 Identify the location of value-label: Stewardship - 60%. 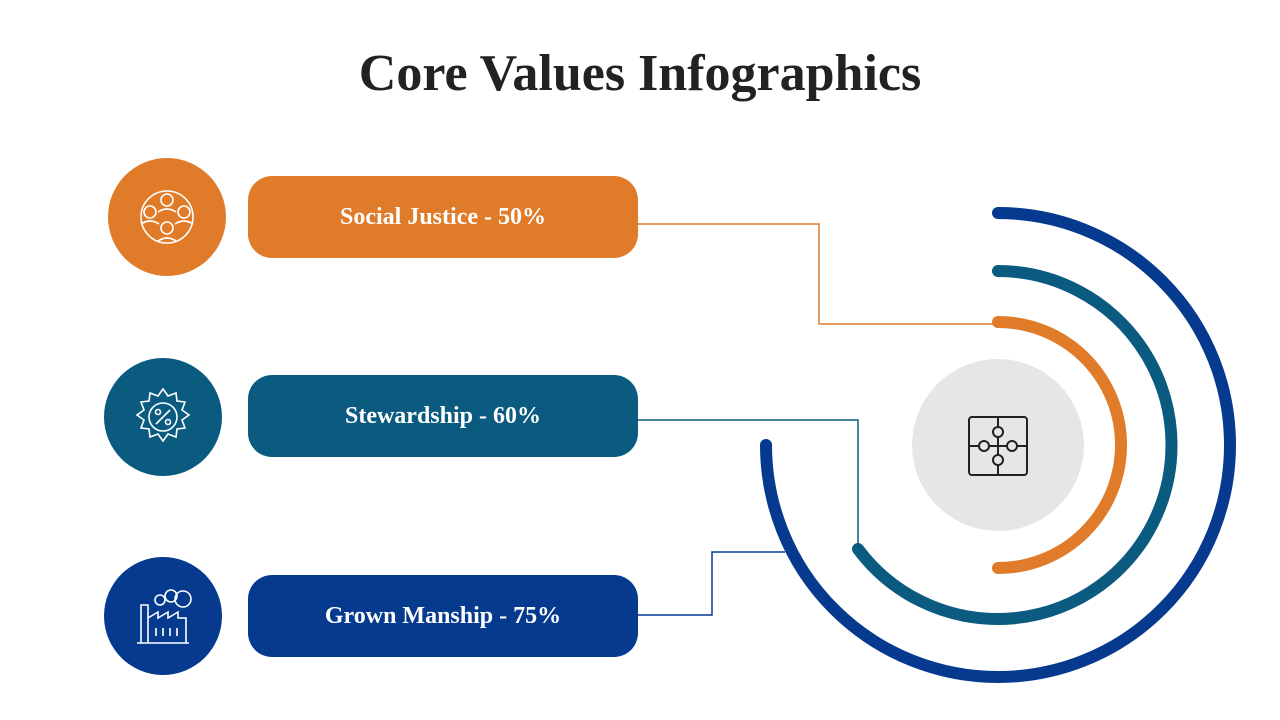
(443, 416).